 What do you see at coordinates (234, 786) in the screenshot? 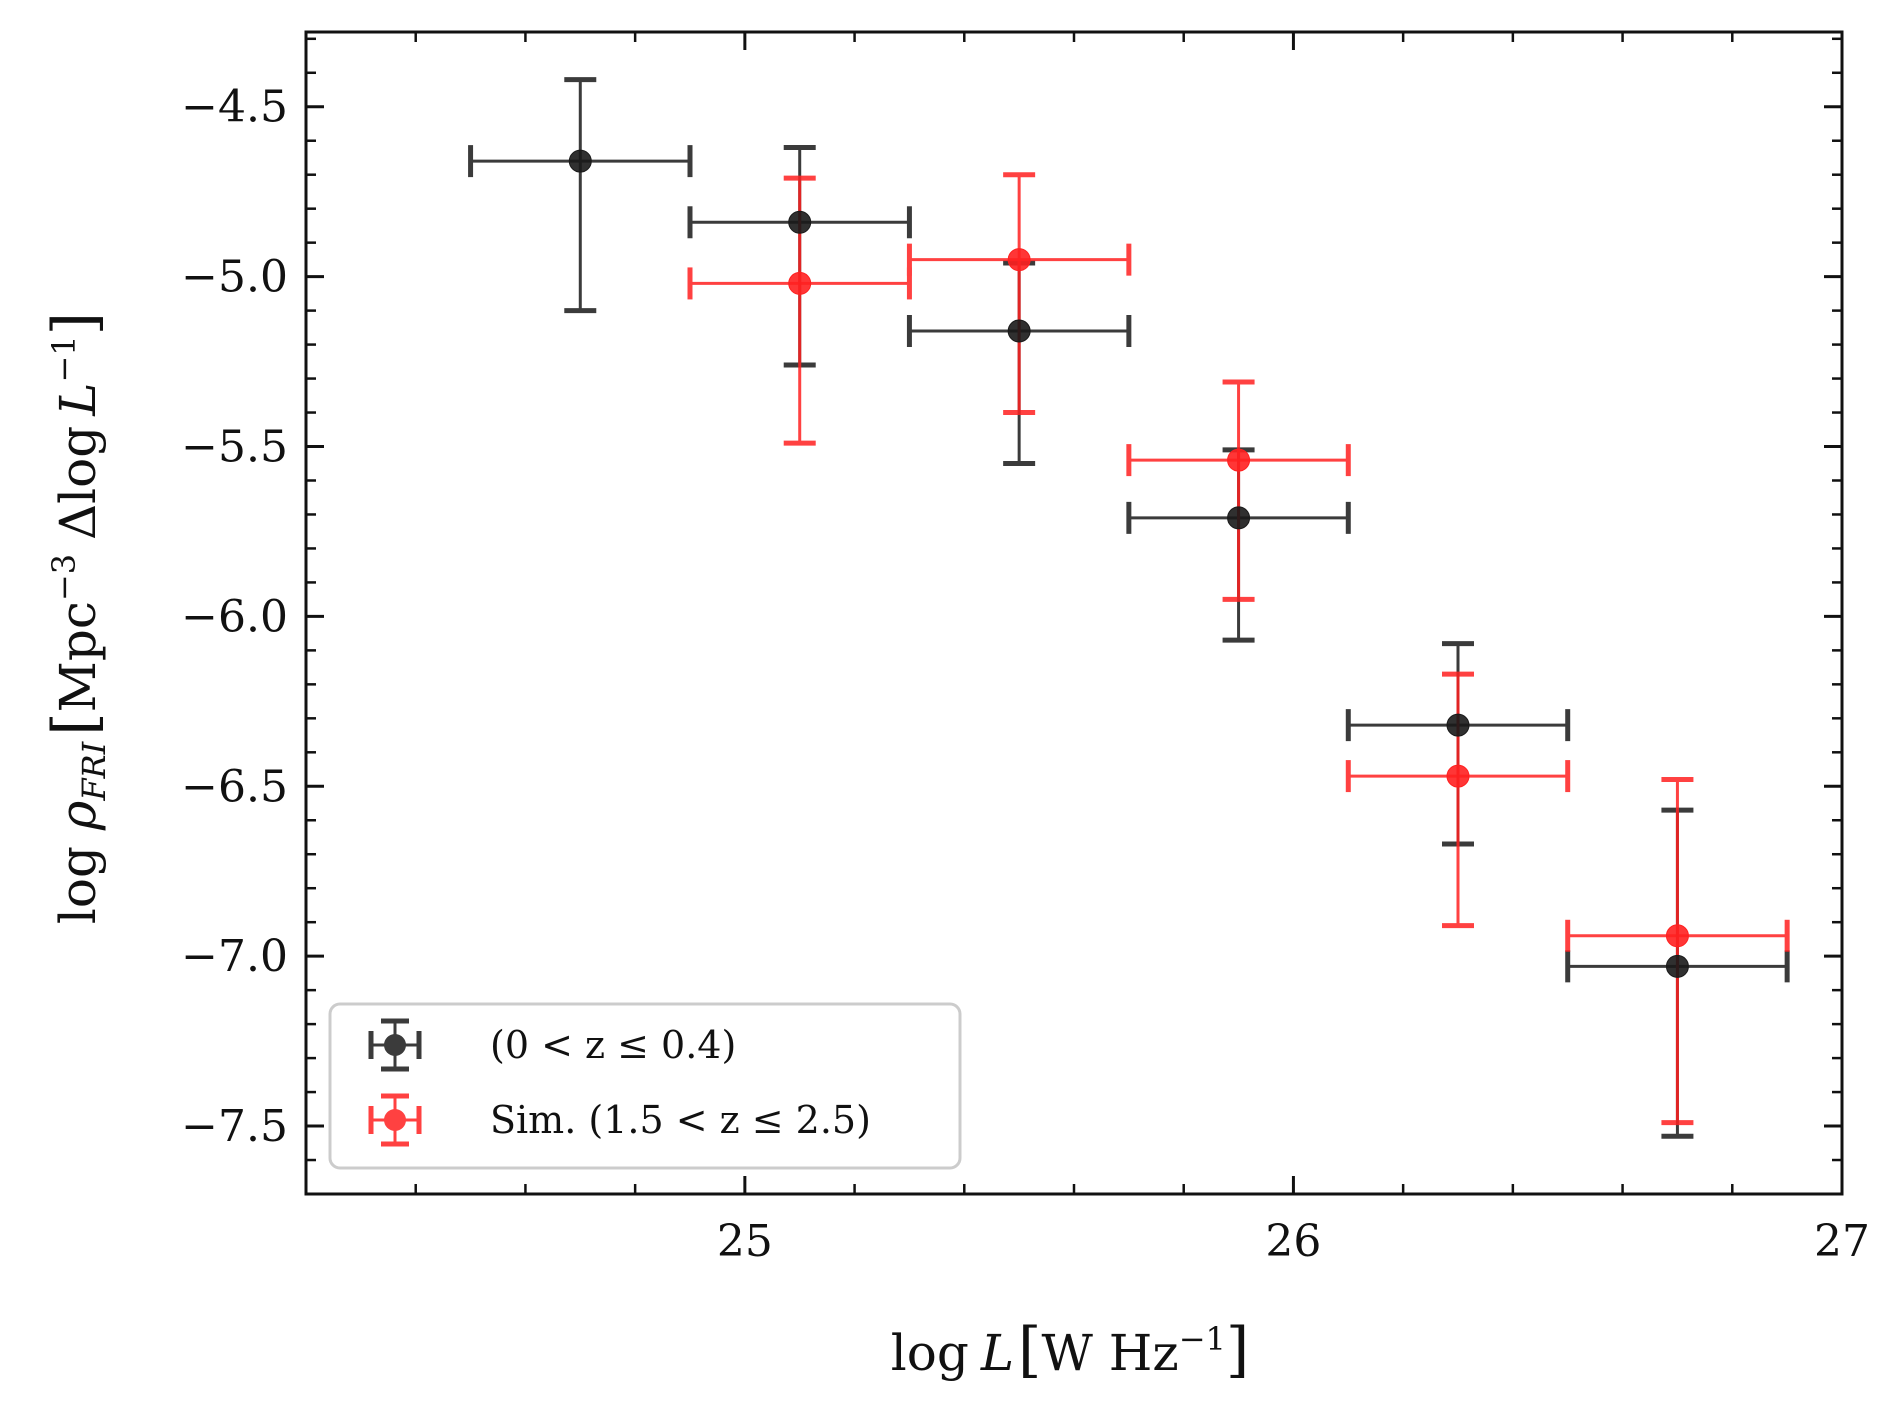
I see `y-tick-label: −6.5` at bounding box center [234, 786].